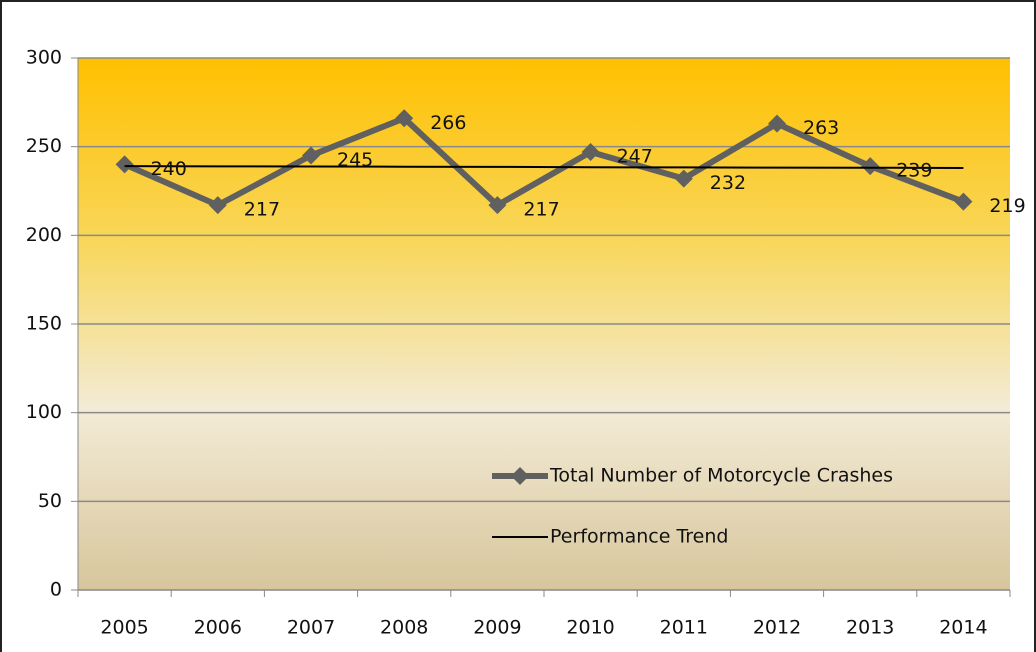 This screenshot has width=1036, height=652. Describe the element at coordinates (44, 146) in the screenshot. I see `y-tick-label: 250` at that location.